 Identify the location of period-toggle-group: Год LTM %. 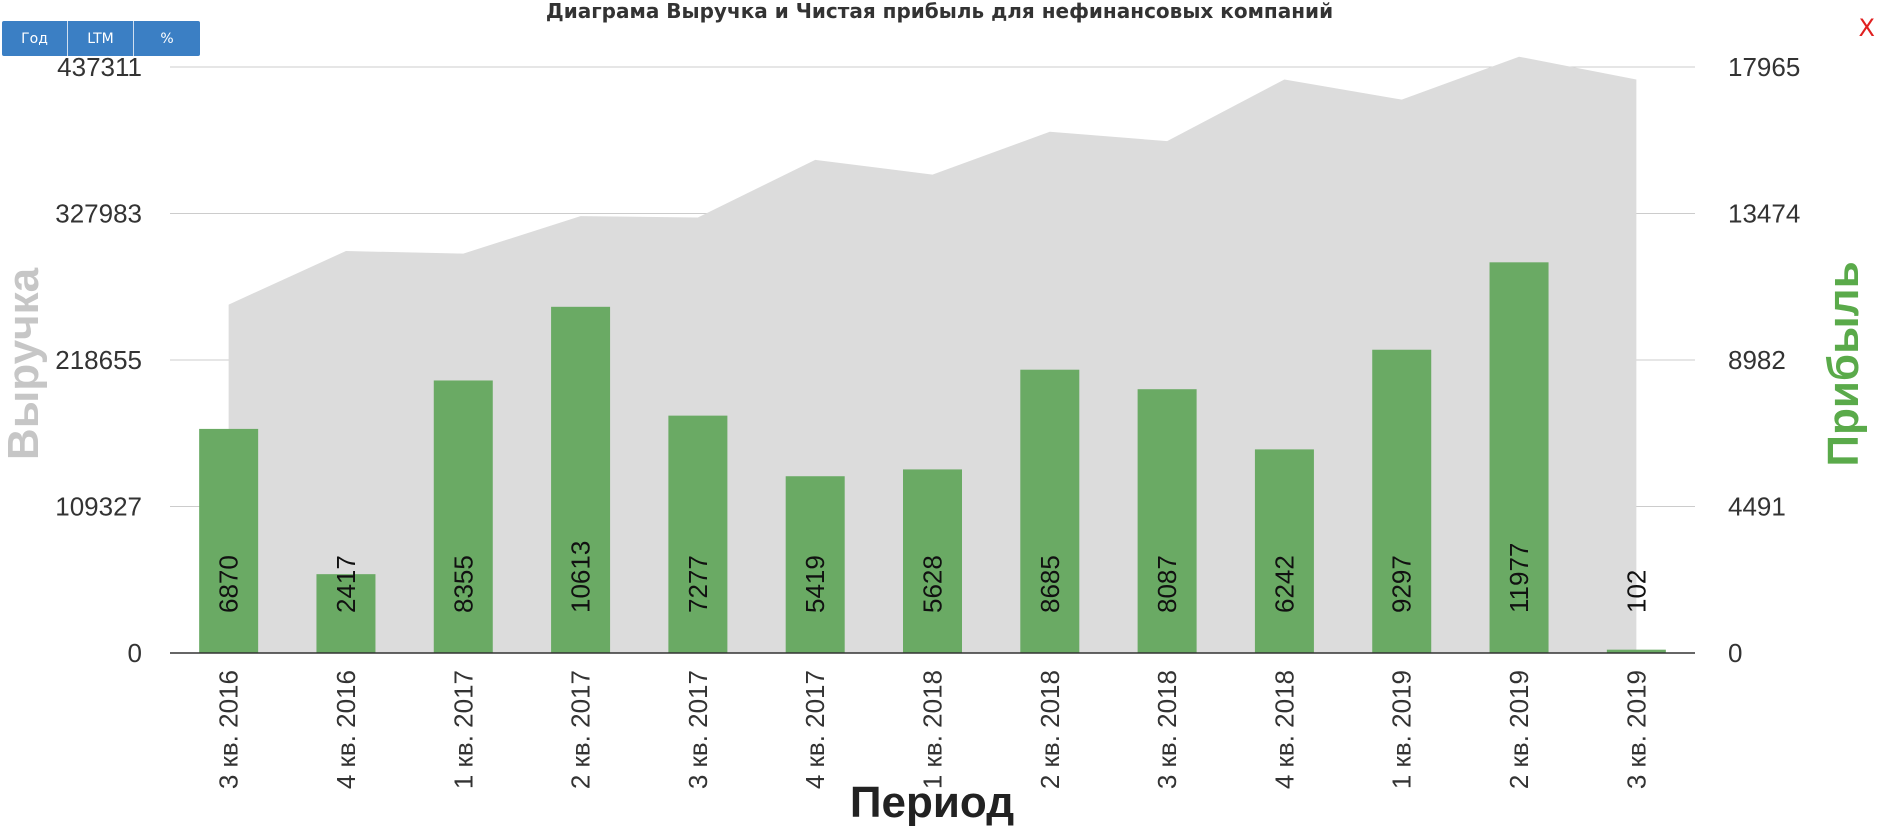
(101, 38).